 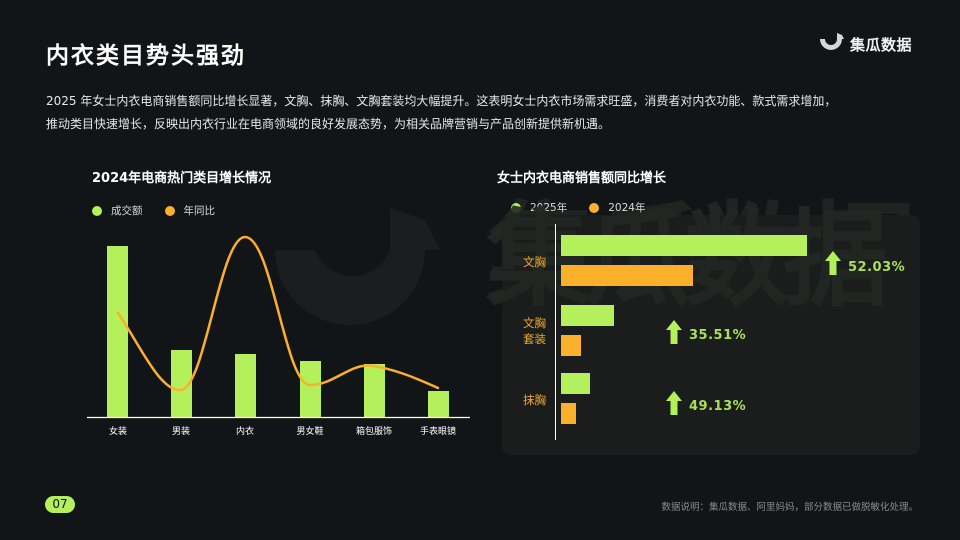 I want to click on x-label: 女装, so click(x=117, y=432).